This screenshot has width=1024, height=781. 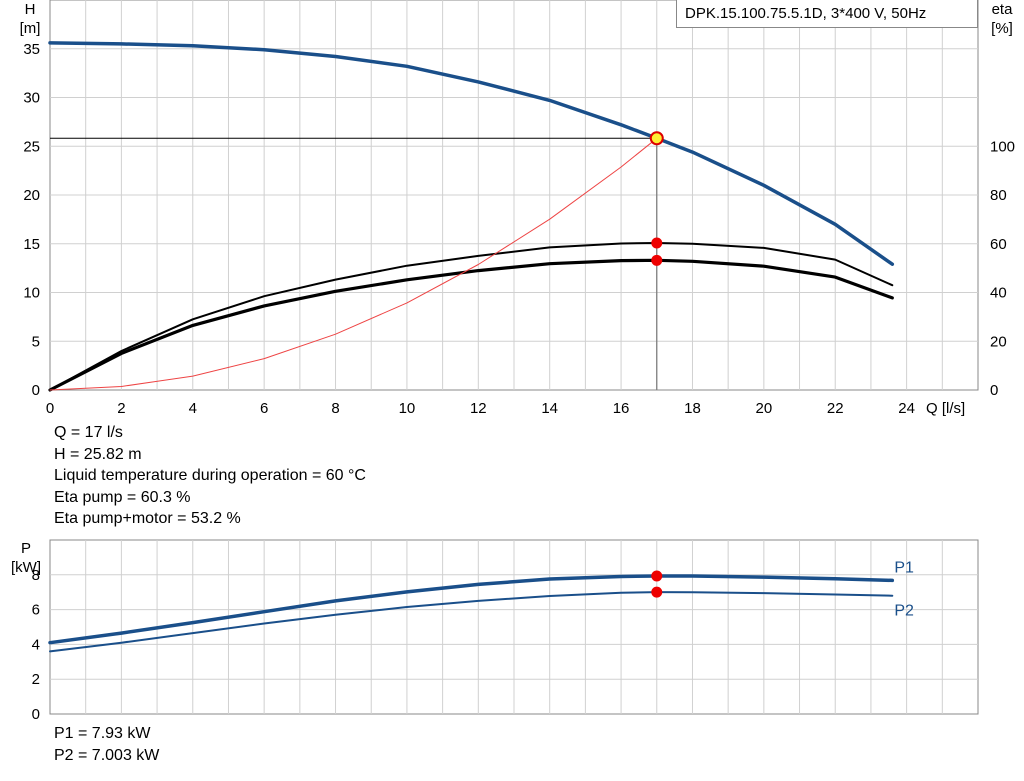 I want to click on flow-axis-title: Q [l/s], so click(x=945, y=408).